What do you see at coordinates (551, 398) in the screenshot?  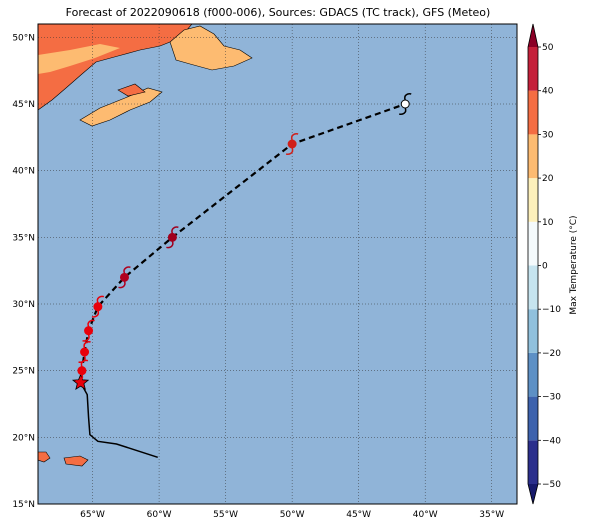 I see `colorbar-tick-label: −30` at bounding box center [551, 398].